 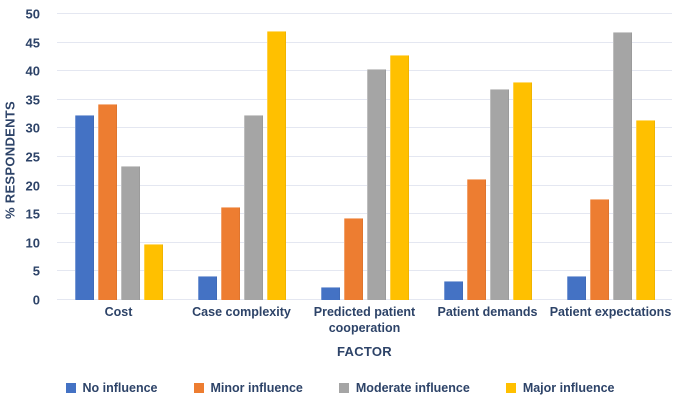 I want to click on y-tick-label: 40, so click(x=32, y=71).